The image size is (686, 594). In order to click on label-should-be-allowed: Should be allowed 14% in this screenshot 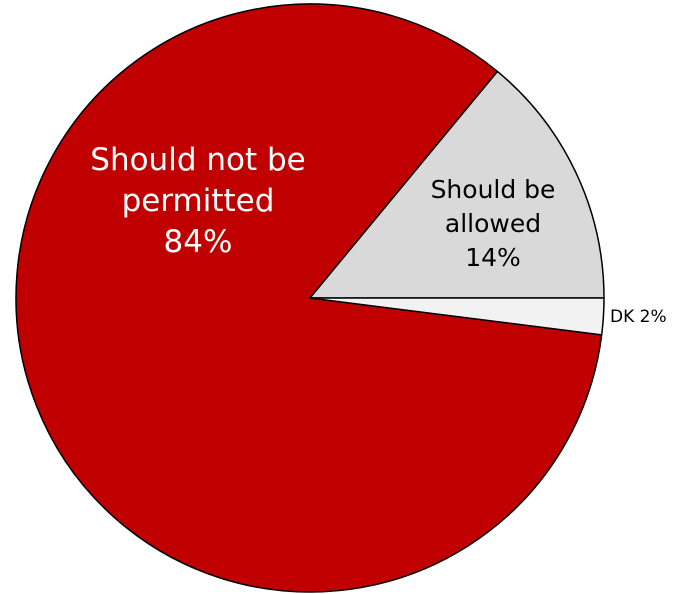, I will do `click(493, 223)`.